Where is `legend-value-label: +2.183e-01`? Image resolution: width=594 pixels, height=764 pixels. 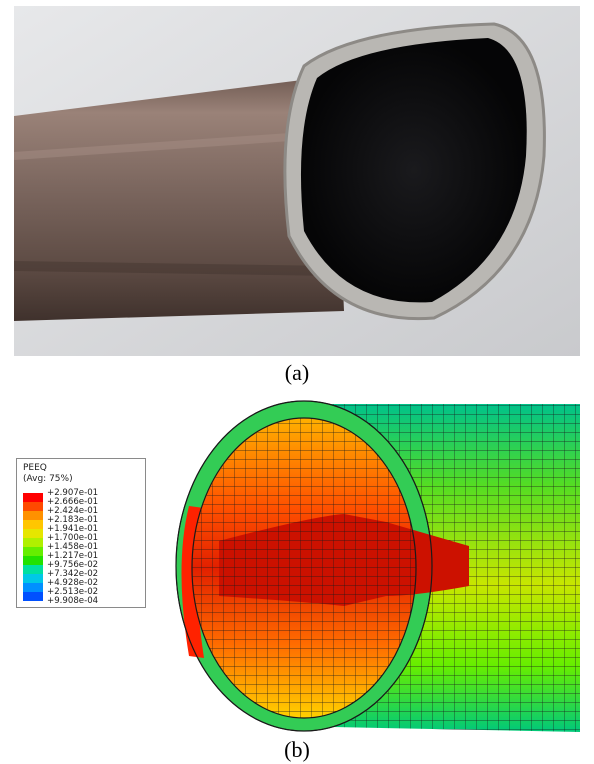
legend-value-label: +2.183e-01 is located at coordinates (73, 520).